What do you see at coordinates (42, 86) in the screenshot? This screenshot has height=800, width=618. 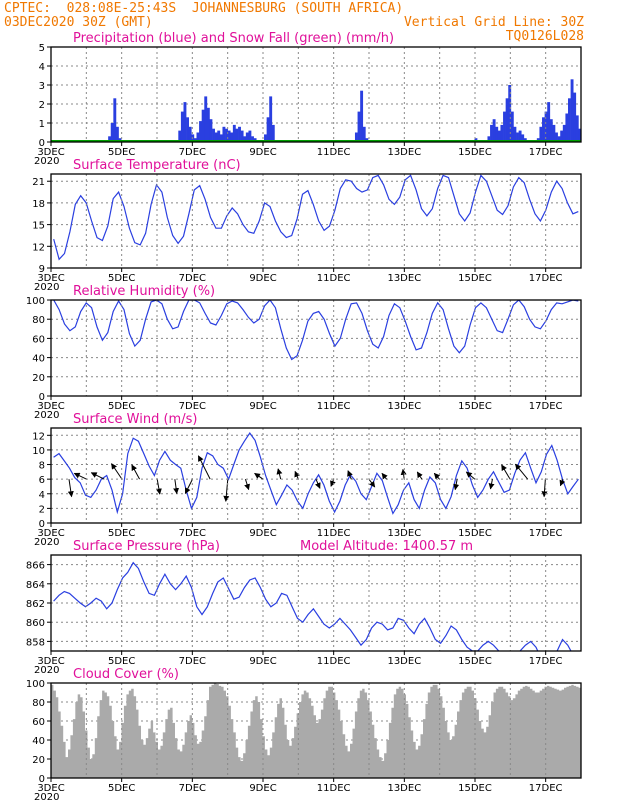 I see `y-tick-label: 3` at bounding box center [42, 86].